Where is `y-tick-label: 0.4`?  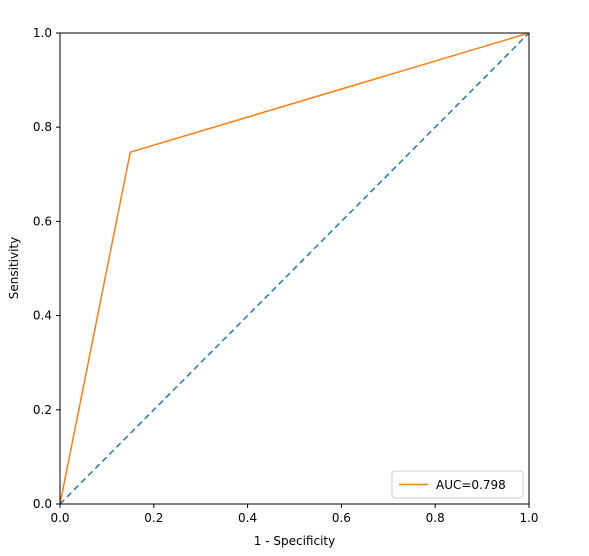 y-tick-label: 0.4 is located at coordinates (42, 316).